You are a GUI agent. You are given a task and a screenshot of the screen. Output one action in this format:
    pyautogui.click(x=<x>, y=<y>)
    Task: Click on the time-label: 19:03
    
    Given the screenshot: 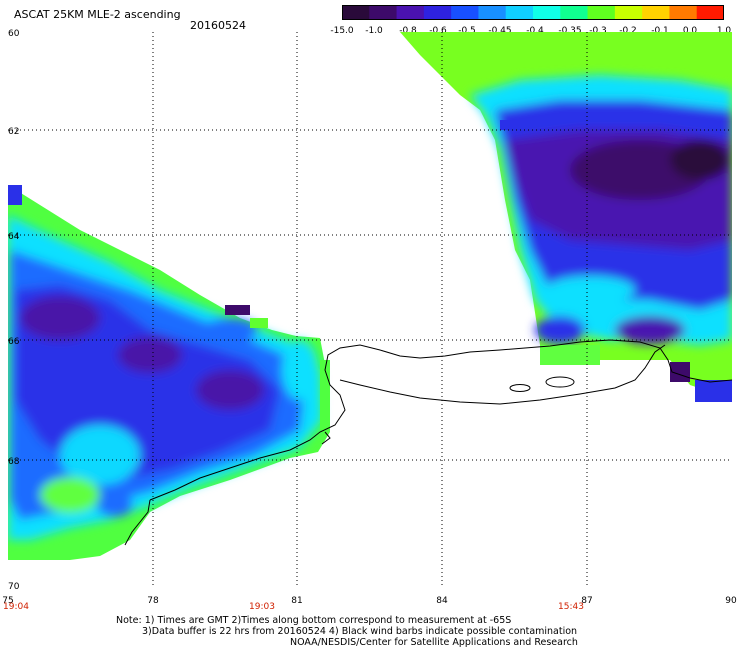 What is the action you would take?
    pyautogui.click(x=262, y=607)
    